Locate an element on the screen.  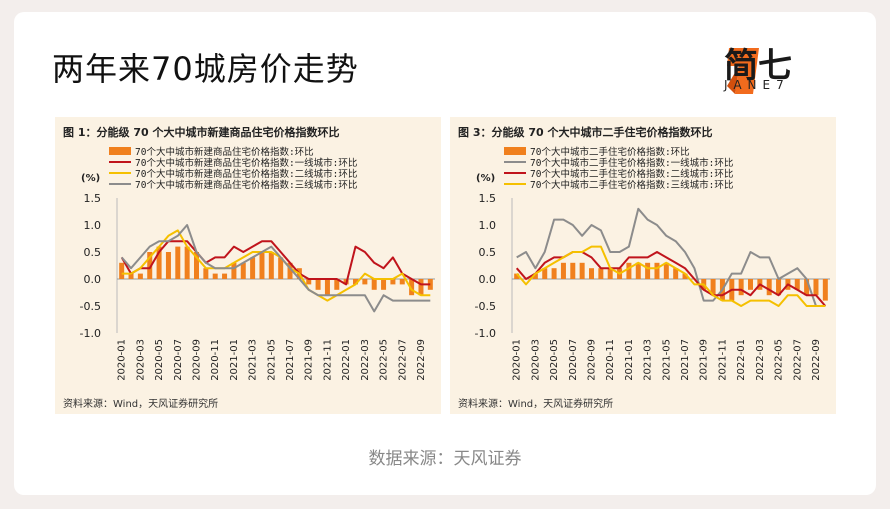
x-tick-label: 2020-09 is located at coordinates (197, 360).